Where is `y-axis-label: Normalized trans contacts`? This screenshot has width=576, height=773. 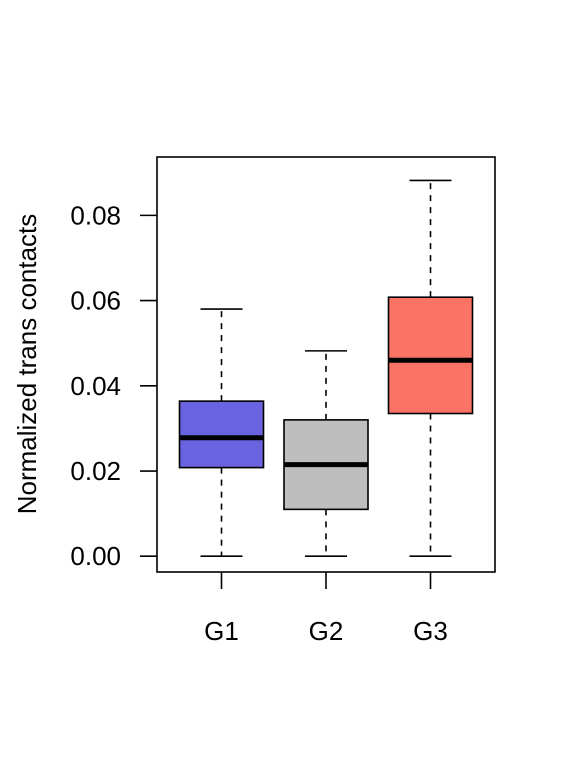 y-axis-label: Normalized trans contacts is located at coordinates (27, 364).